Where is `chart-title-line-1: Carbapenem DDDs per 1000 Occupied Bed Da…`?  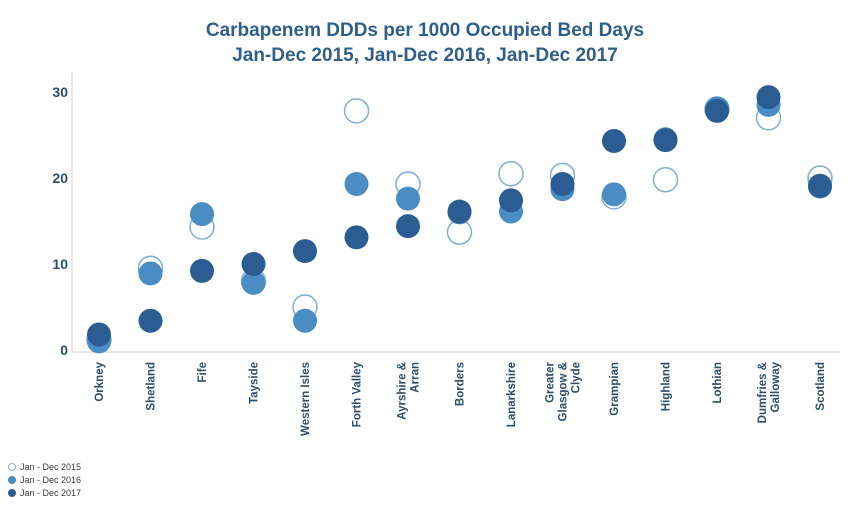
chart-title-line-1: Carbapenem DDDs per 1000 Occupied Bed Da… is located at coordinates (425, 30).